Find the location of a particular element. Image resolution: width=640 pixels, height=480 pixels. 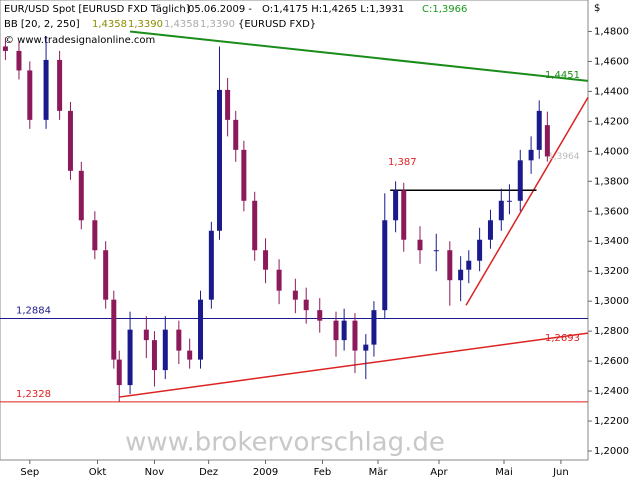

y-tick-label: 1,4800 is located at coordinates (611, 31).